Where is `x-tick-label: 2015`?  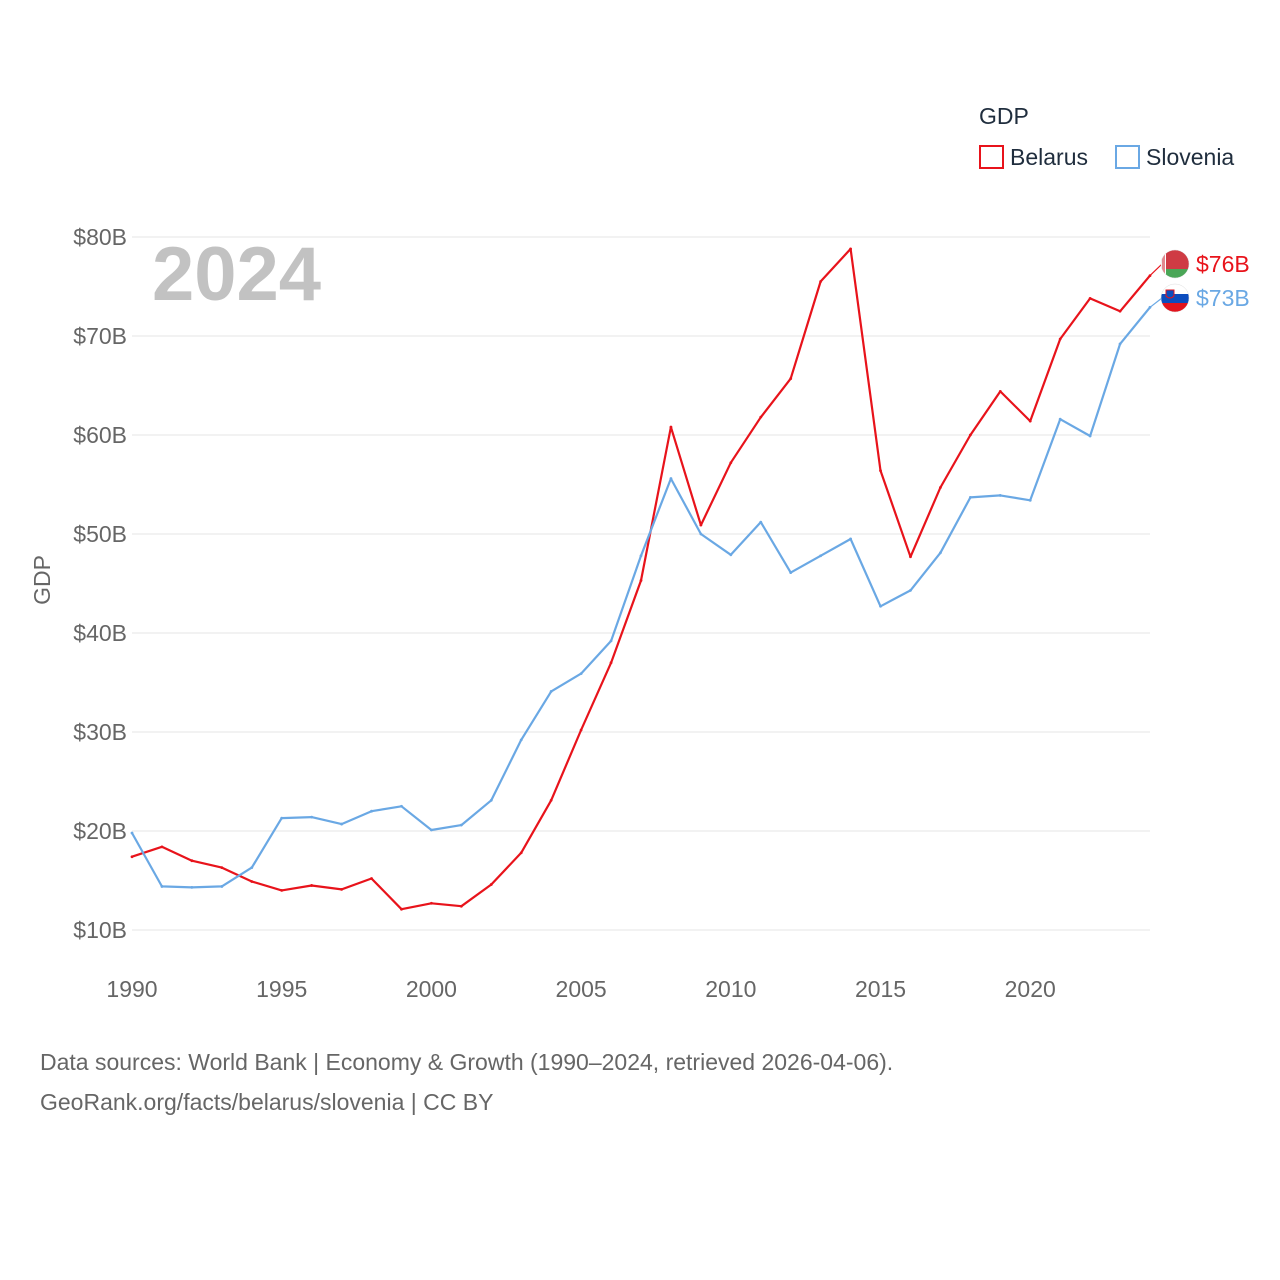
x-tick-label: 2015 is located at coordinates (880, 989).